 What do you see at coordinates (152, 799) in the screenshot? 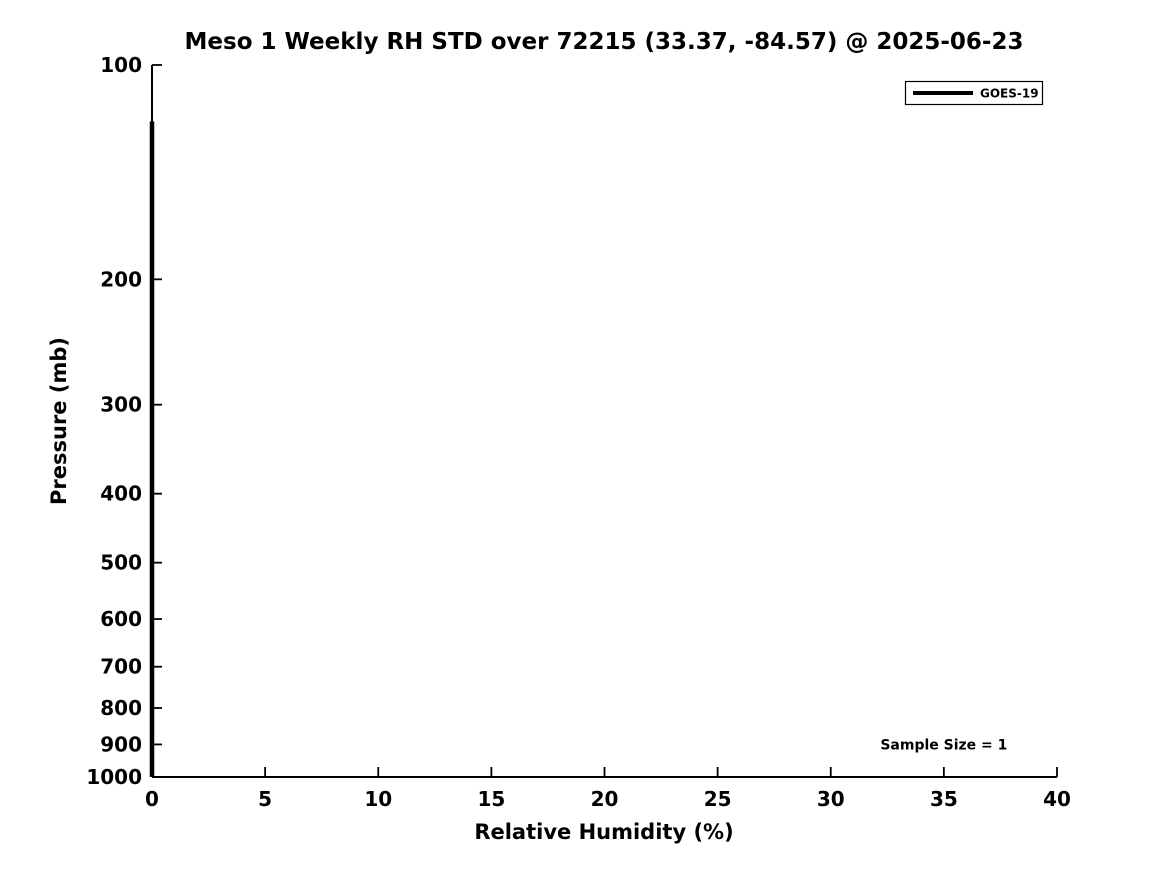
I see `x-tick-label: 0` at bounding box center [152, 799].